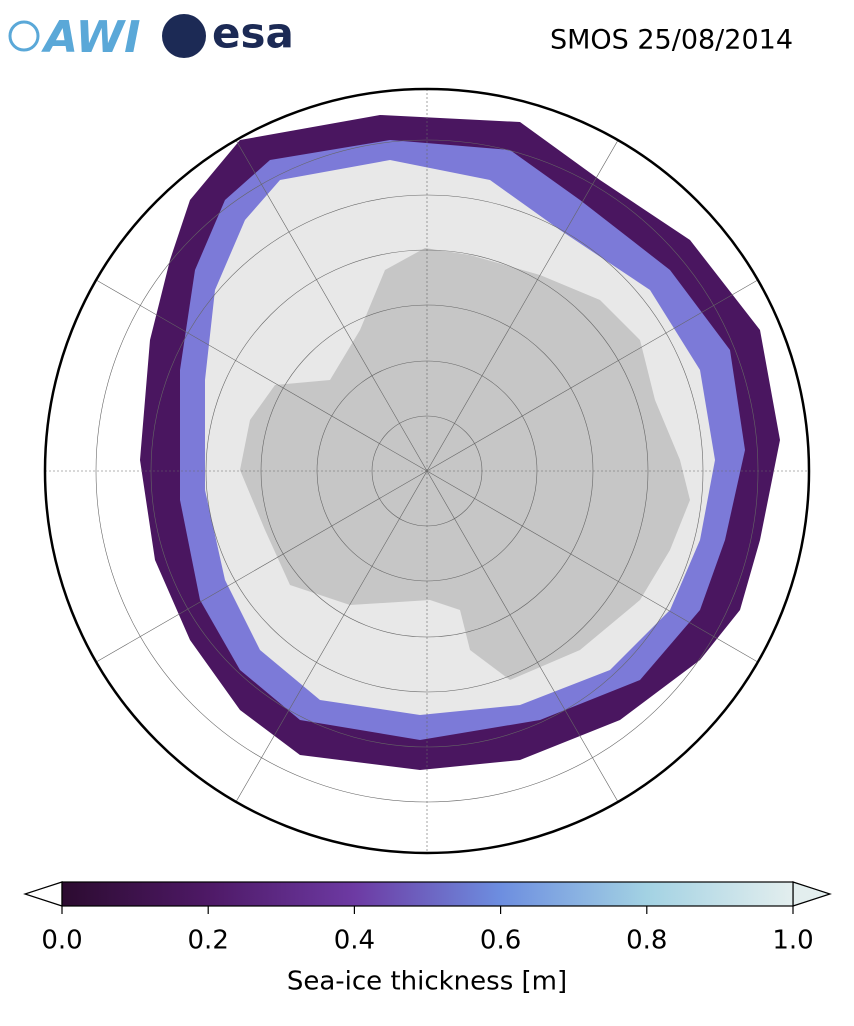 The image size is (854, 1026). I want to click on colorbar: 0.0 0.2 0.4 0.6 0.8 1.0, so click(427, 918).